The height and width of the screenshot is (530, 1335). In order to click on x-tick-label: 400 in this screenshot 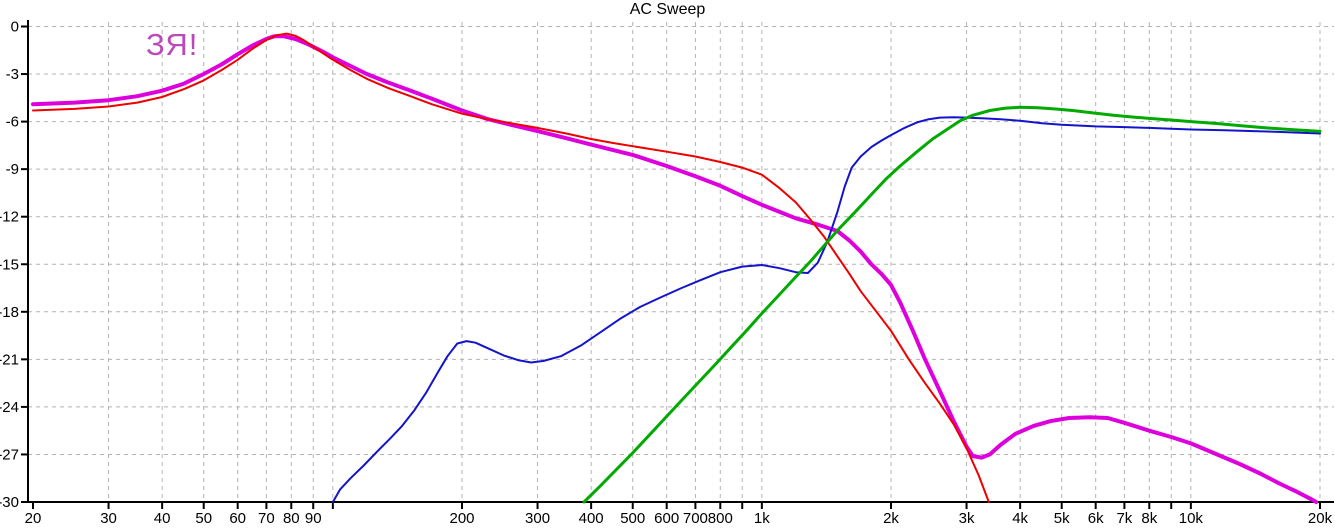, I will do `click(591, 518)`.